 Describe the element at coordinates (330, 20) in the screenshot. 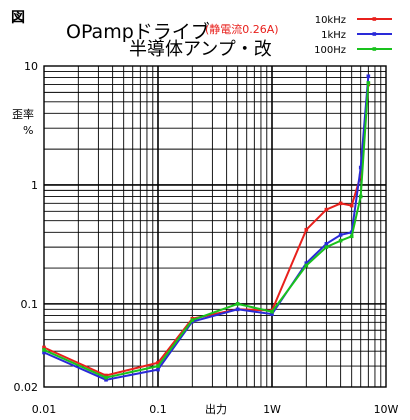

I see `legend-label: 10kHz` at that location.